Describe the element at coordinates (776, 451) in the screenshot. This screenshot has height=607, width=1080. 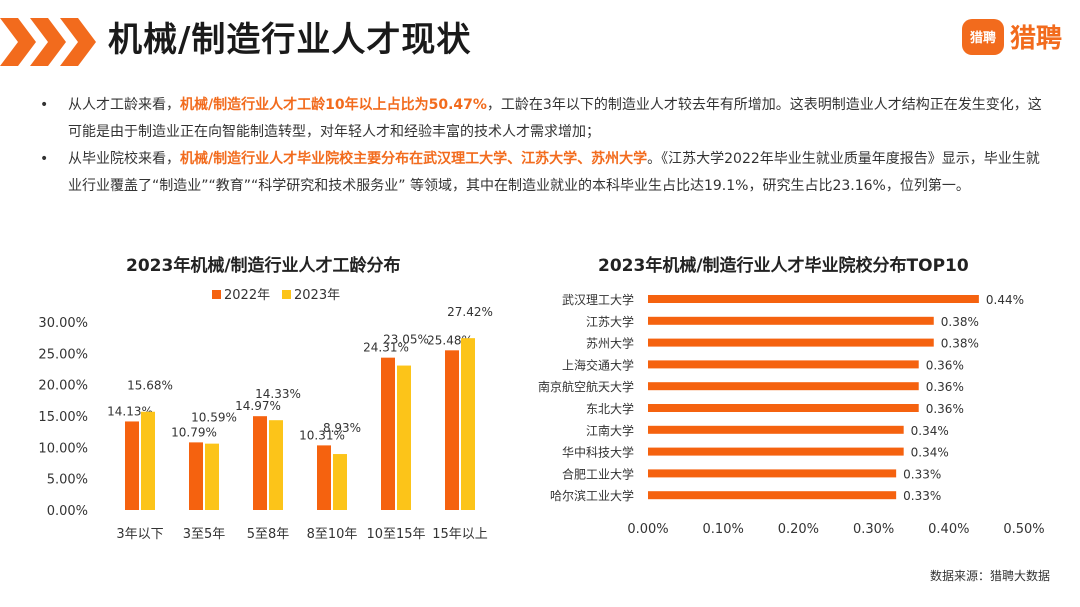
I see `bar-华中科技大学` at that location.